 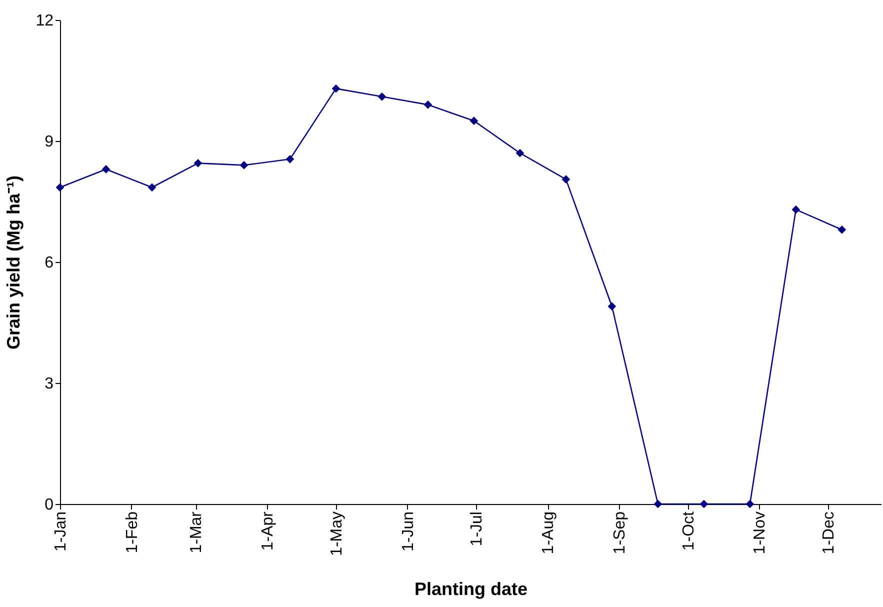 I want to click on x-tick-label: 1-Jul, so click(x=477, y=529).